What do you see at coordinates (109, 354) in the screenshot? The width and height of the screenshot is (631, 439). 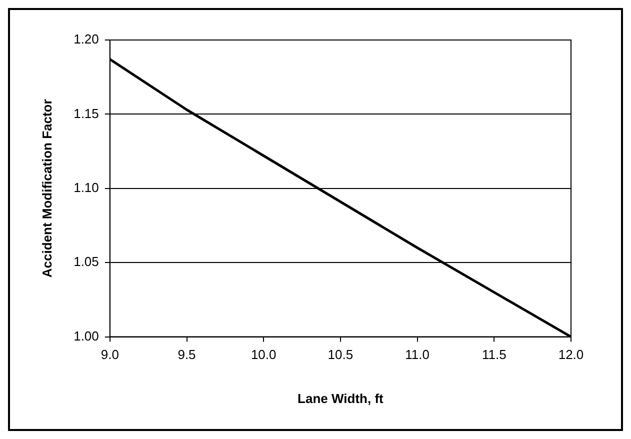 I see `x-tick-label: 9.0` at bounding box center [109, 354].